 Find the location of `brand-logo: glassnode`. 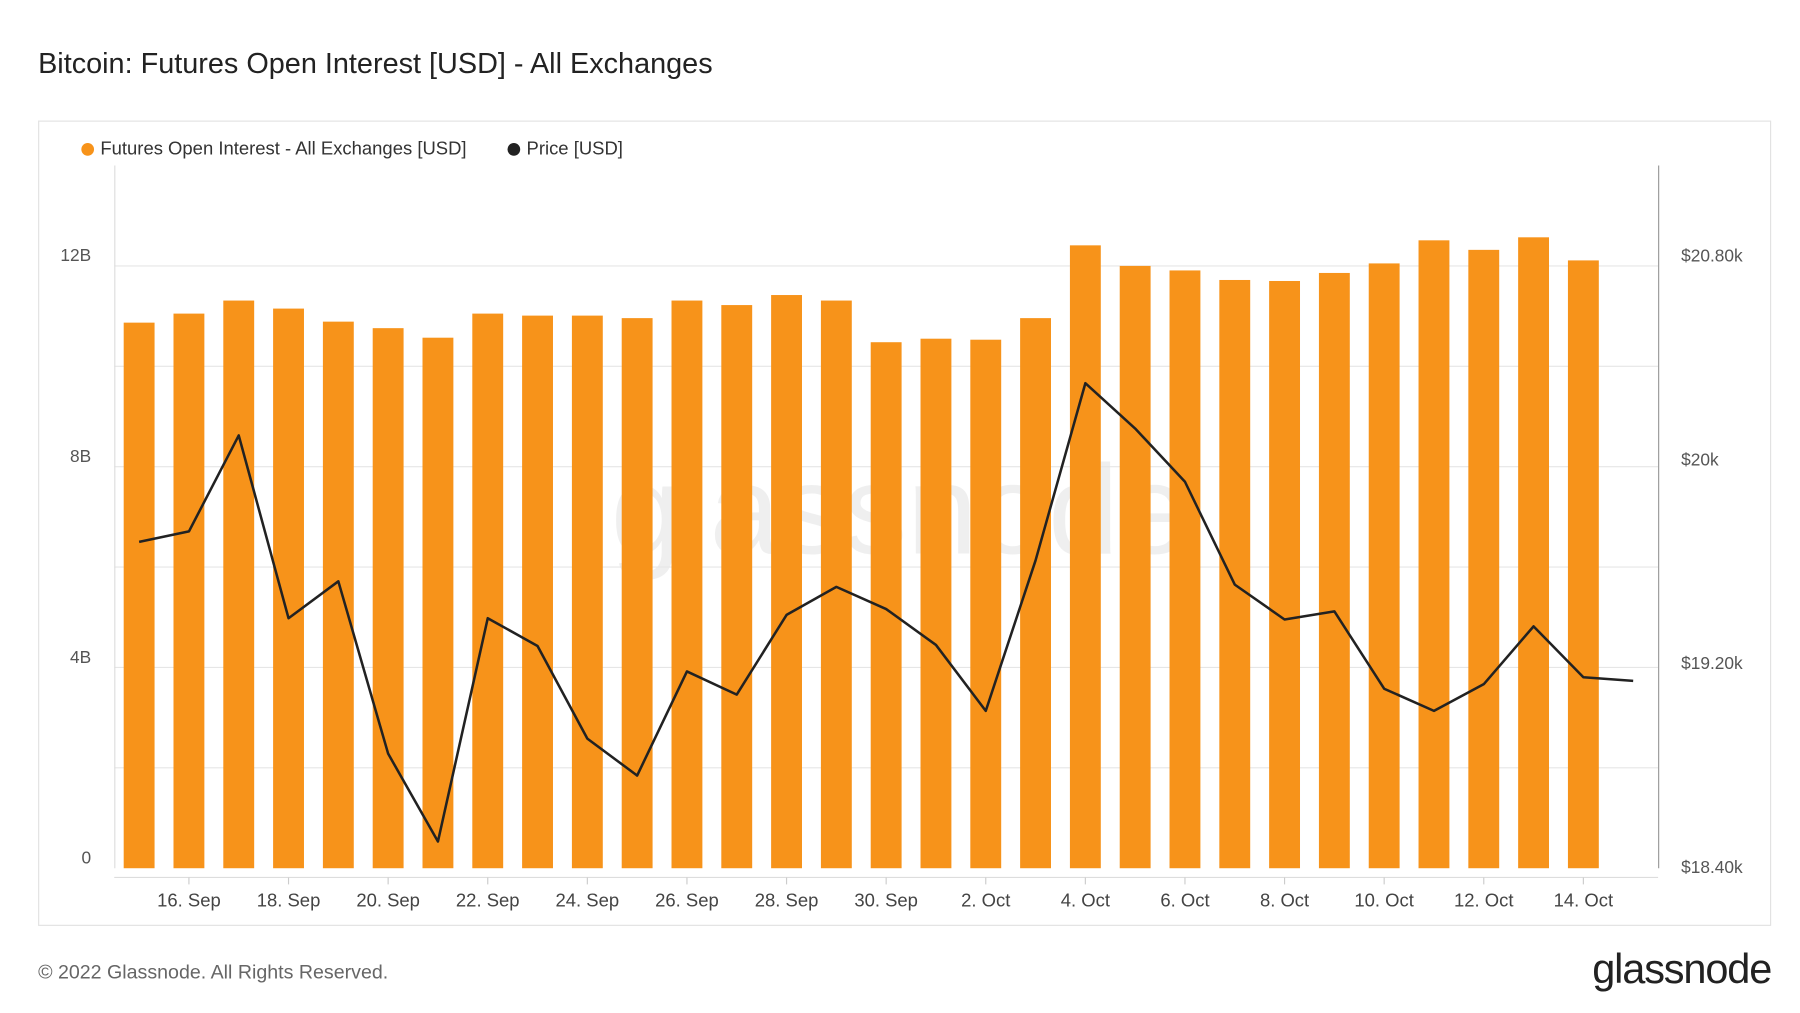

brand-logo: glassnode is located at coordinates (1681, 968).